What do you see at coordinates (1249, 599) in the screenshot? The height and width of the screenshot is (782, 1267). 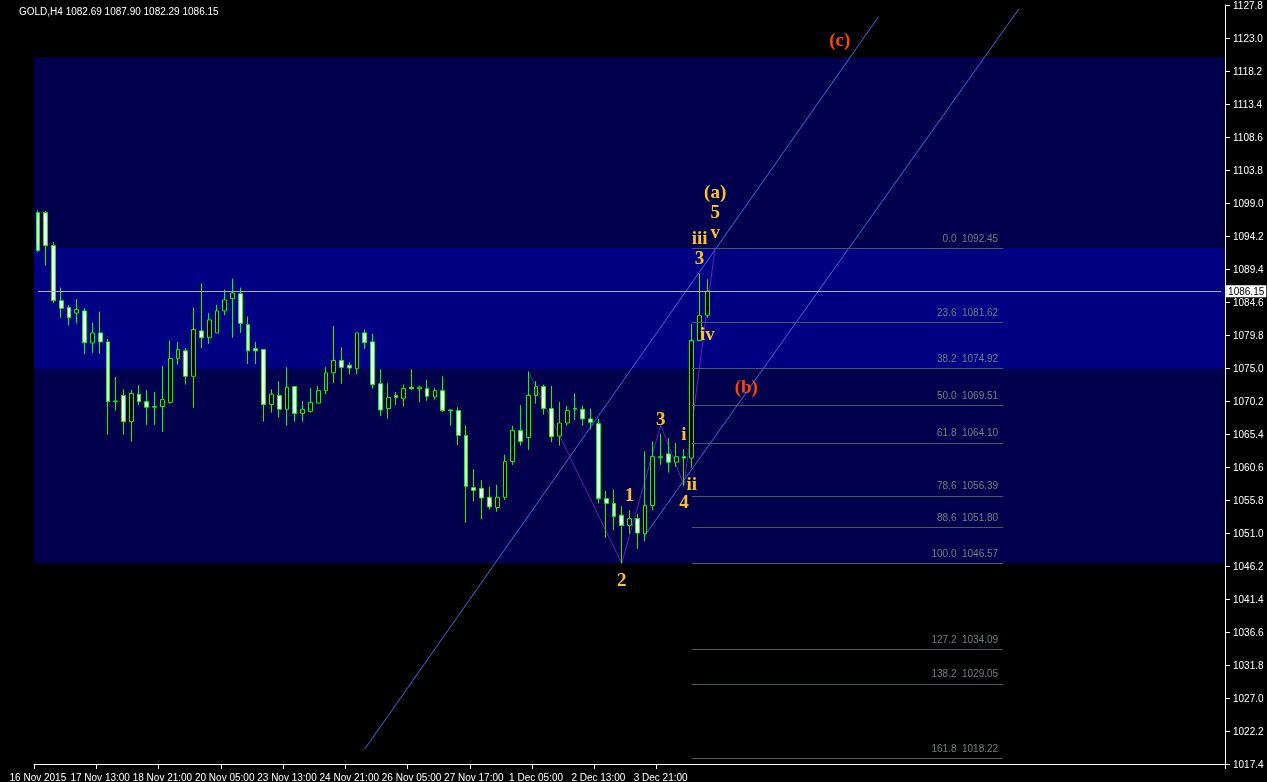 I see `y-tick-label: 1041.4` at bounding box center [1249, 599].